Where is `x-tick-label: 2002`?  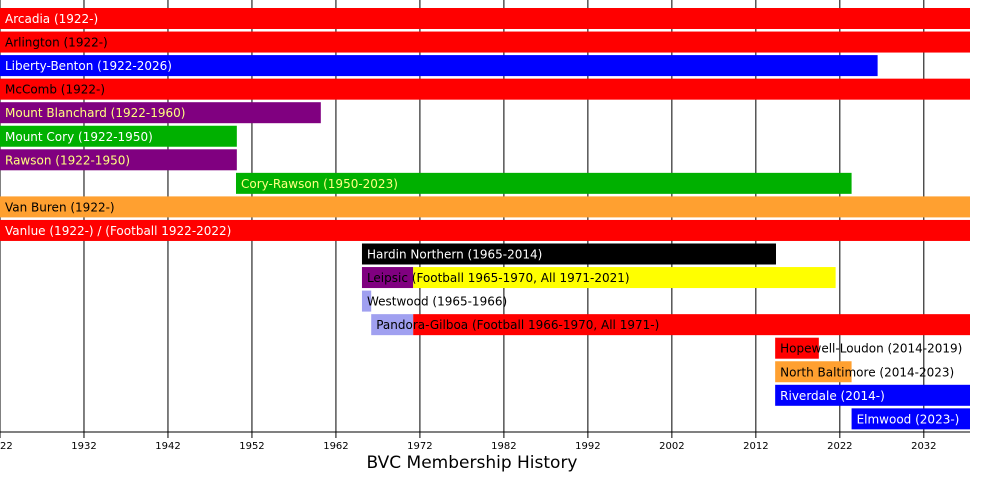 x-tick-label: 2002 is located at coordinates (671, 446).